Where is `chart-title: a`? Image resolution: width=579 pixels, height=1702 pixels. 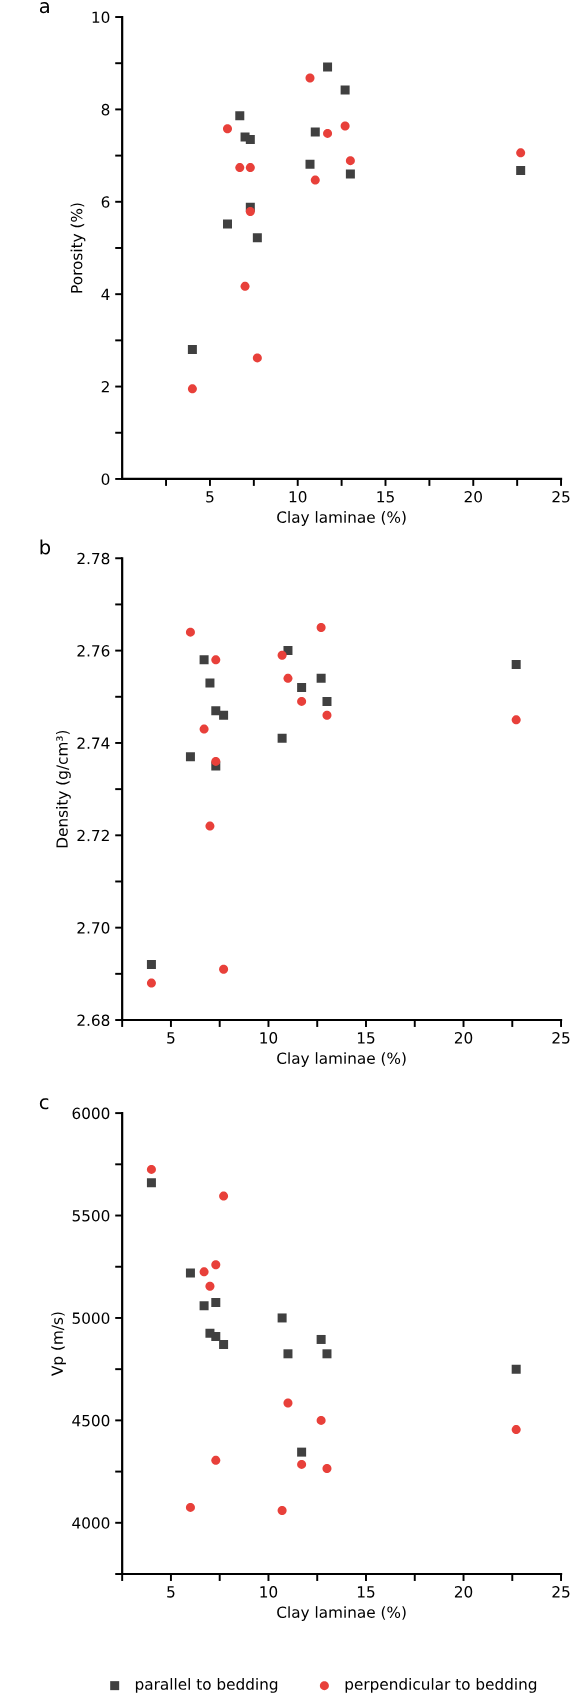 chart-title: a is located at coordinates (44, 8).